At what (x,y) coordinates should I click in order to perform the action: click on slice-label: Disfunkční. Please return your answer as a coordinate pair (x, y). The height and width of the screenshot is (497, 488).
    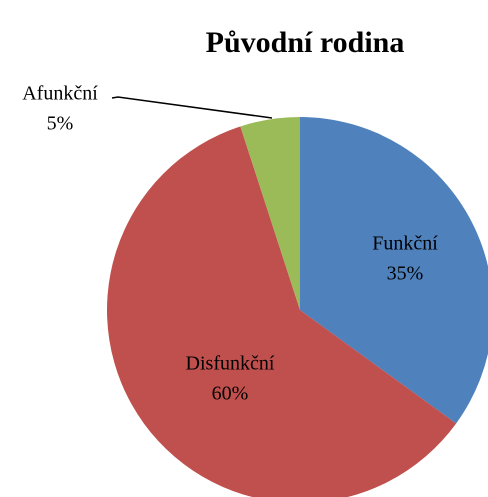
    Looking at the image, I should click on (230, 364).